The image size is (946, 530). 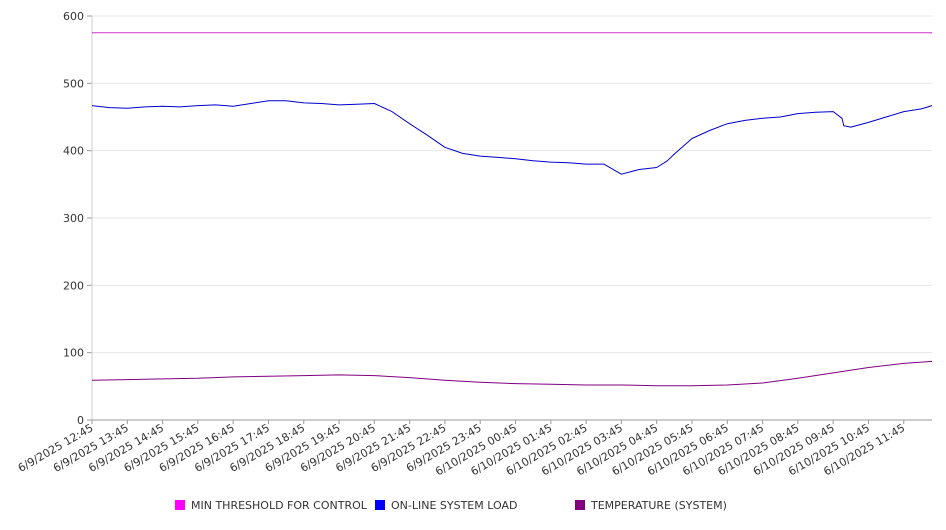 What do you see at coordinates (279, 505) in the screenshot?
I see `legend-label-min-threshold: MIN THRESHOLD FOR CONTROL` at bounding box center [279, 505].